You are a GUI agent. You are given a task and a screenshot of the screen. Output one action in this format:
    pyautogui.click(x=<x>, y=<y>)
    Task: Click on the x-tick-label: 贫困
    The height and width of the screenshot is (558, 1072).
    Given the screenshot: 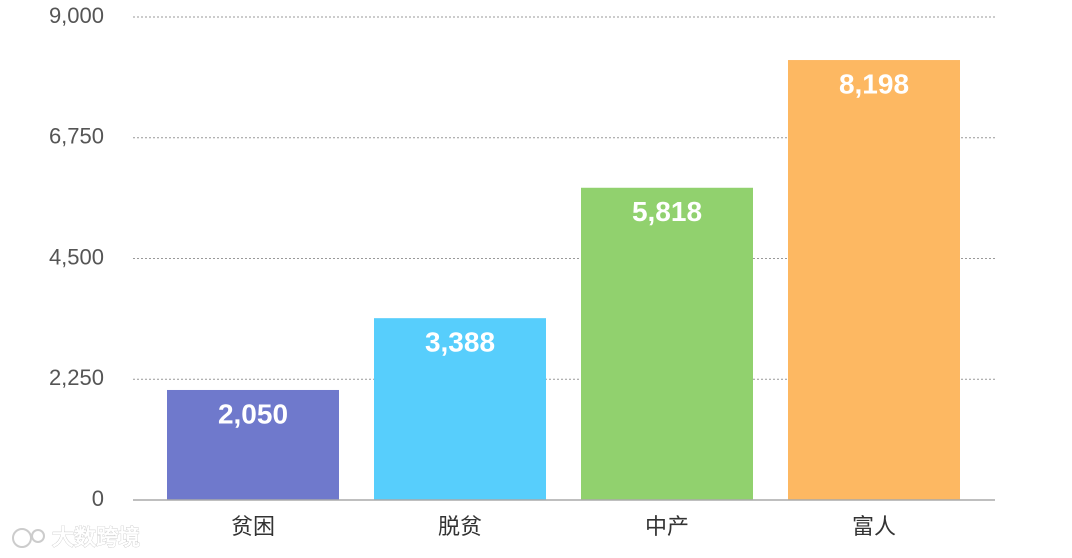 What is the action you would take?
    pyautogui.click(x=253, y=526)
    